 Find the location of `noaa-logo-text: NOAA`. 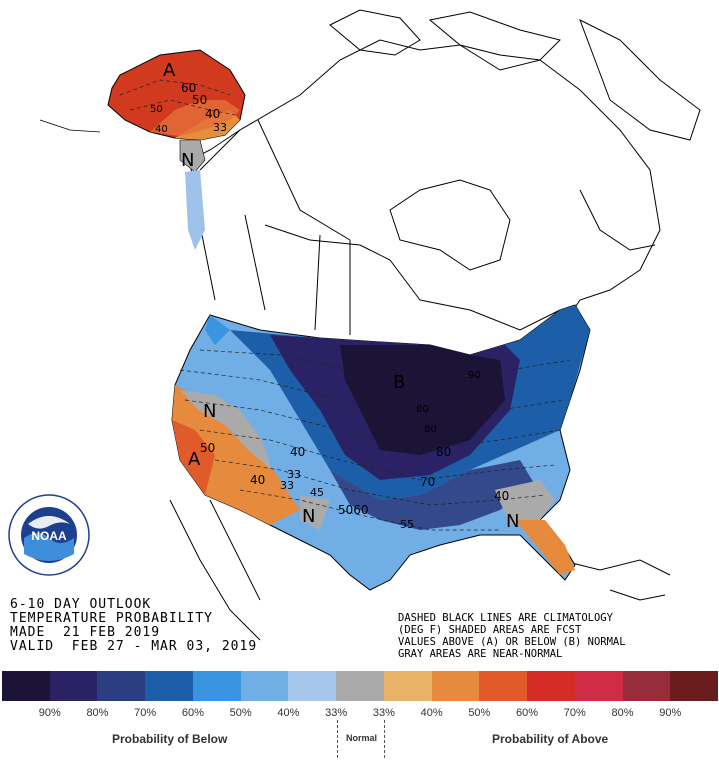

noaa-logo-text: NOAA is located at coordinates (49, 536).